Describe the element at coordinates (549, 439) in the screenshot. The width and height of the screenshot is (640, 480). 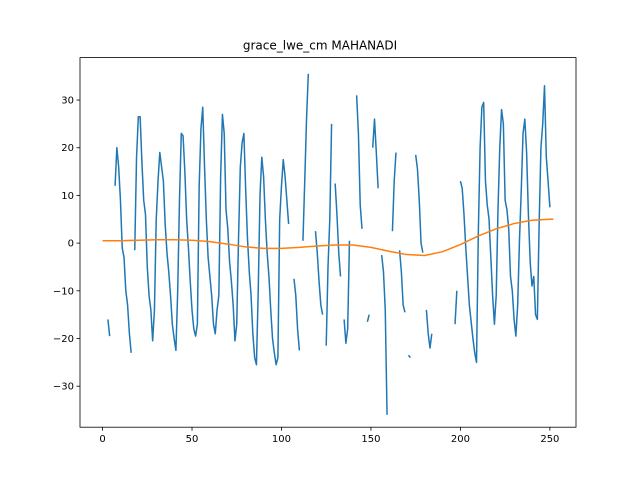
I see `x-tick-label: 250` at that location.